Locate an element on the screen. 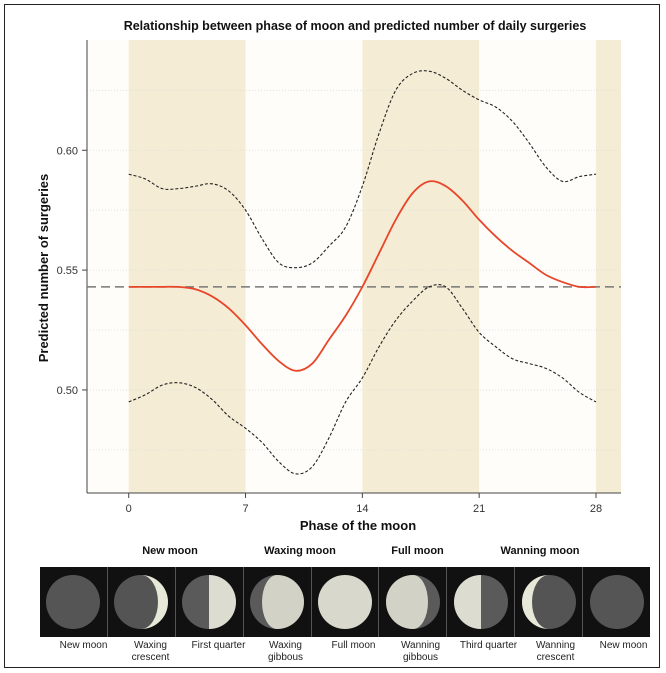  moon-label: Third quarter is located at coordinates (488, 645).